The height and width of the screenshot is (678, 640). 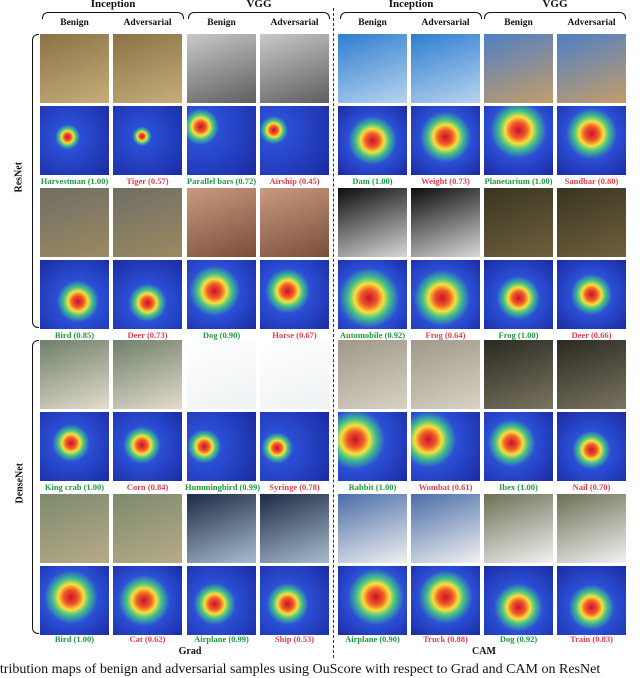 What do you see at coordinates (445, 335) in the screenshot?
I see `prediction-label: Frog (0.64)` at bounding box center [445, 335].